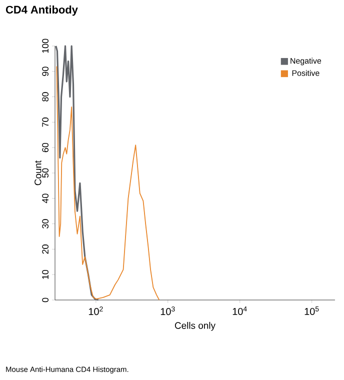 This screenshot has width=344, height=380. What do you see at coordinates (239, 311) in the screenshot?
I see `x-tick-label: 10$^{4}$` at bounding box center [239, 311].